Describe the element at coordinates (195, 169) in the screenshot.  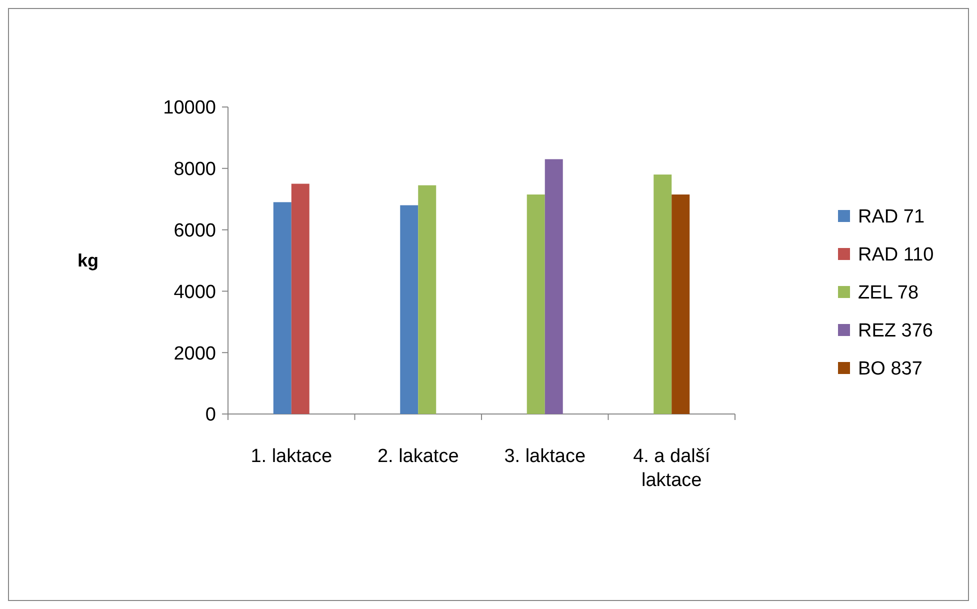
I see `y-tick-label: 8000` at that location.